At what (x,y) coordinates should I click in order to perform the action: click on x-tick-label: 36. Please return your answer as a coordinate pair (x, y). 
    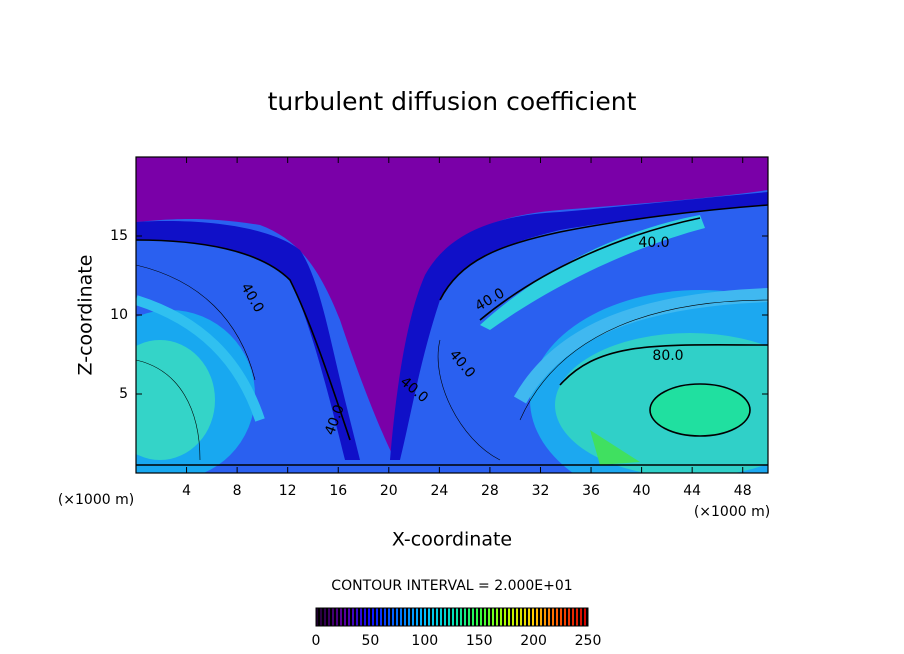
    Looking at the image, I should click on (591, 491).